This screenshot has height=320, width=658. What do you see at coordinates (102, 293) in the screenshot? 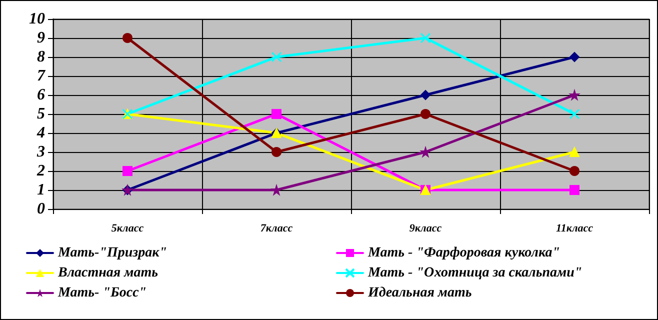
I see `legend-label: Мать- "Босс"` at bounding box center [102, 293].